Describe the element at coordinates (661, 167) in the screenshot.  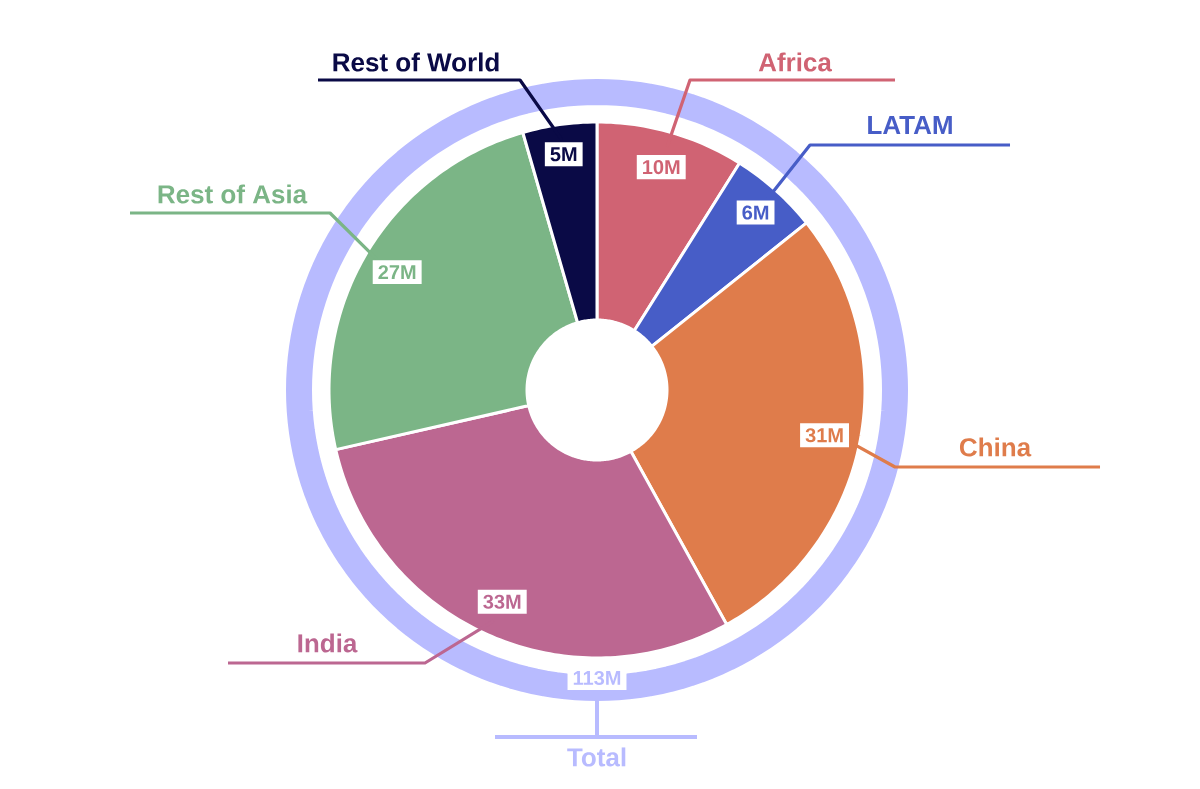
I see `data-label: 10M` at that location.